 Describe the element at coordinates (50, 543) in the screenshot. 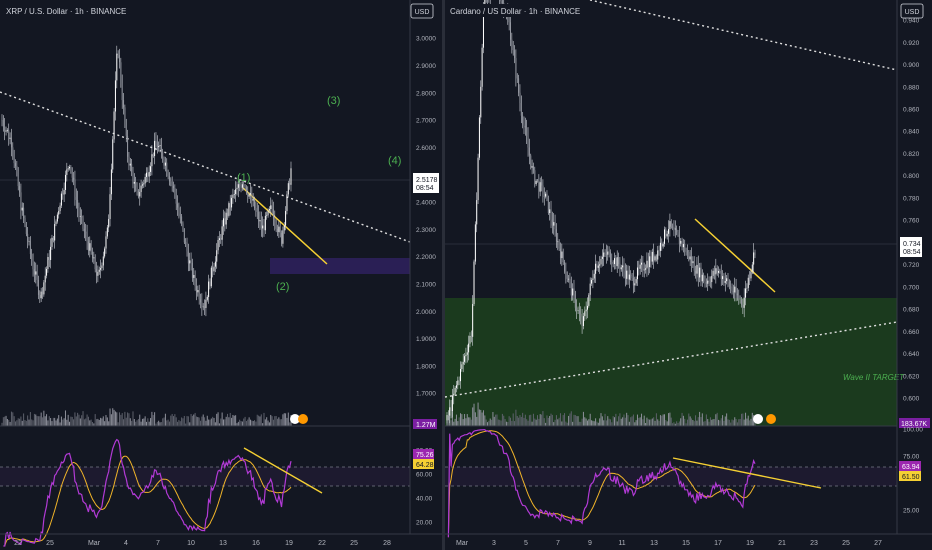

I see `time-tick-label: 25` at that location.